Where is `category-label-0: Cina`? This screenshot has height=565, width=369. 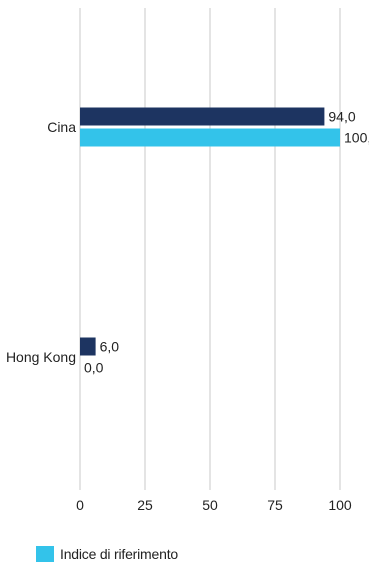 category-label-0: Cina is located at coordinates (61, 127).